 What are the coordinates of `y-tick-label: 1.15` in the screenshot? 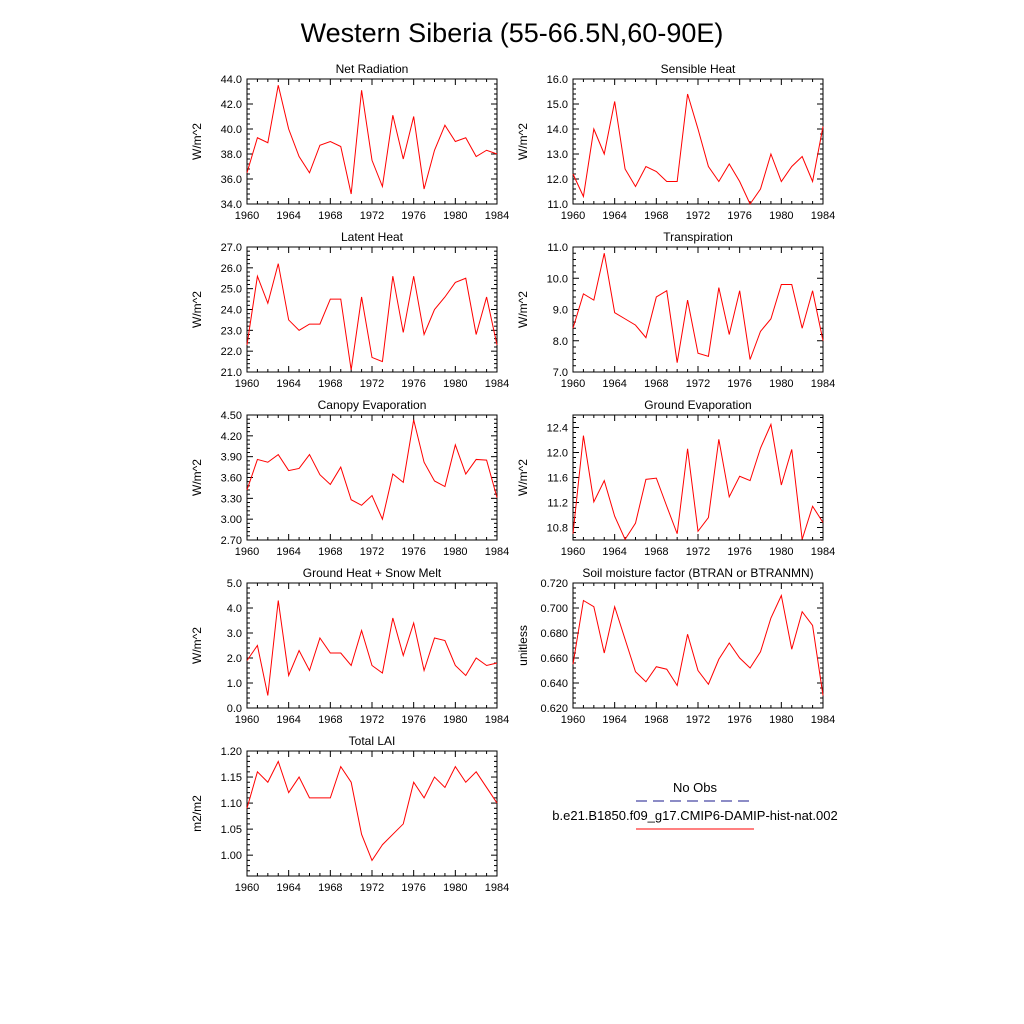 It's located at (231, 778).